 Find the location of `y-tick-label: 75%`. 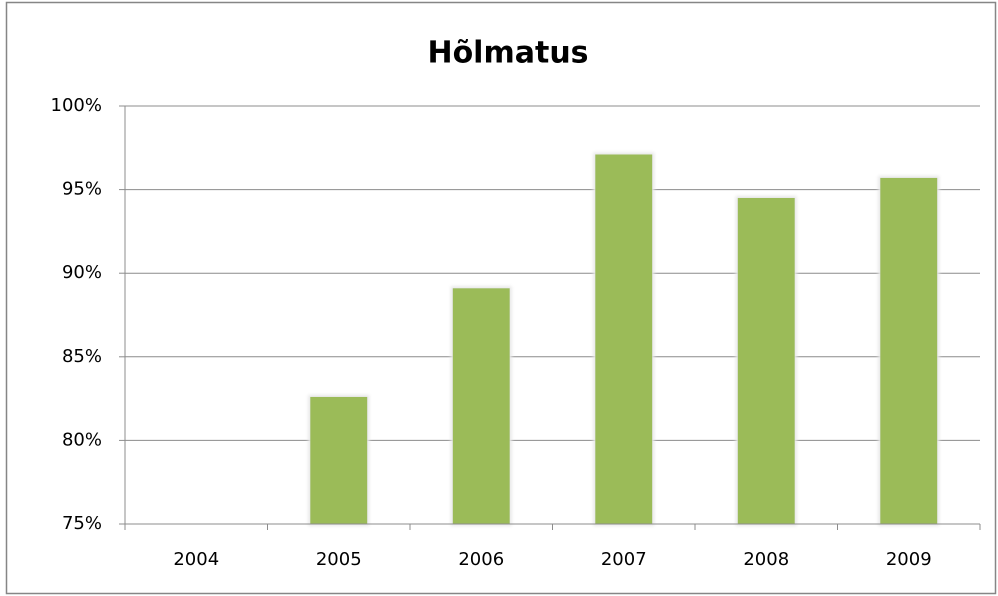

y-tick-label: 75% is located at coordinates (82, 523).